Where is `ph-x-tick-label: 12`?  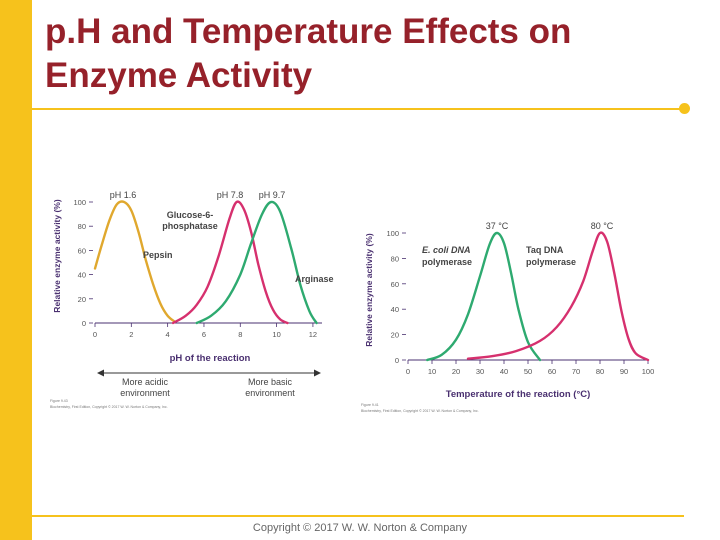 ph-x-tick-label: 12 is located at coordinates (313, 334).